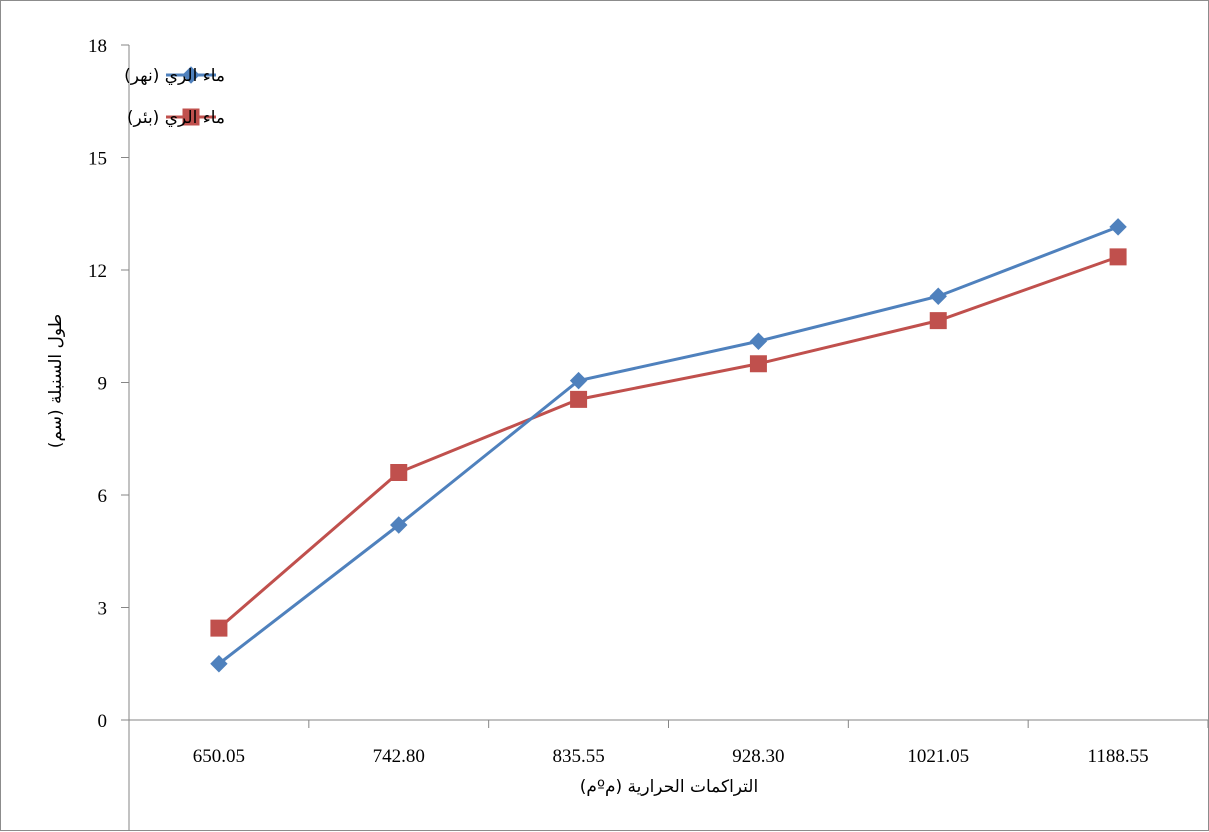 This screenshot has height=832, width=1209. Describe the element at coordinates (176, 118) in the screenshot. I see `legend-label: ماء الري (بئر)` at that location.